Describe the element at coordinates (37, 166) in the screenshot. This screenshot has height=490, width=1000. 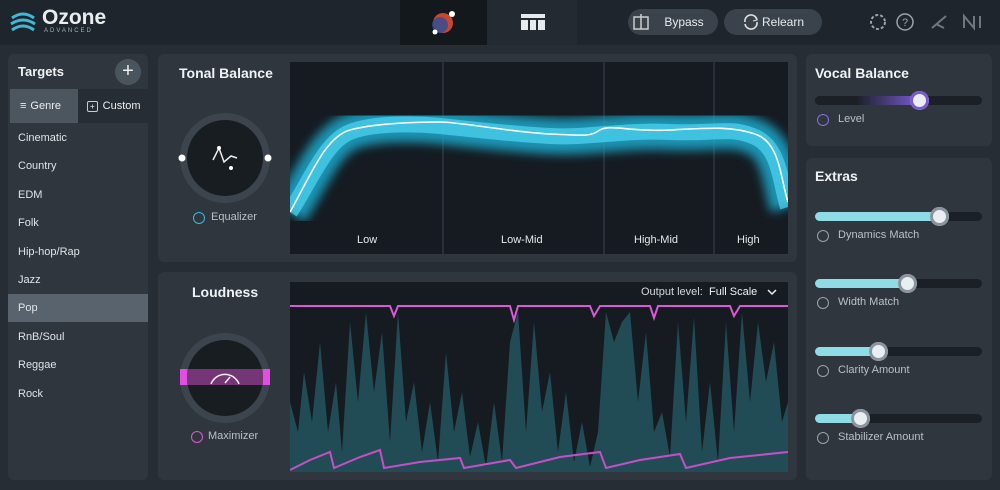
I see `genre-item: Country` at that location.